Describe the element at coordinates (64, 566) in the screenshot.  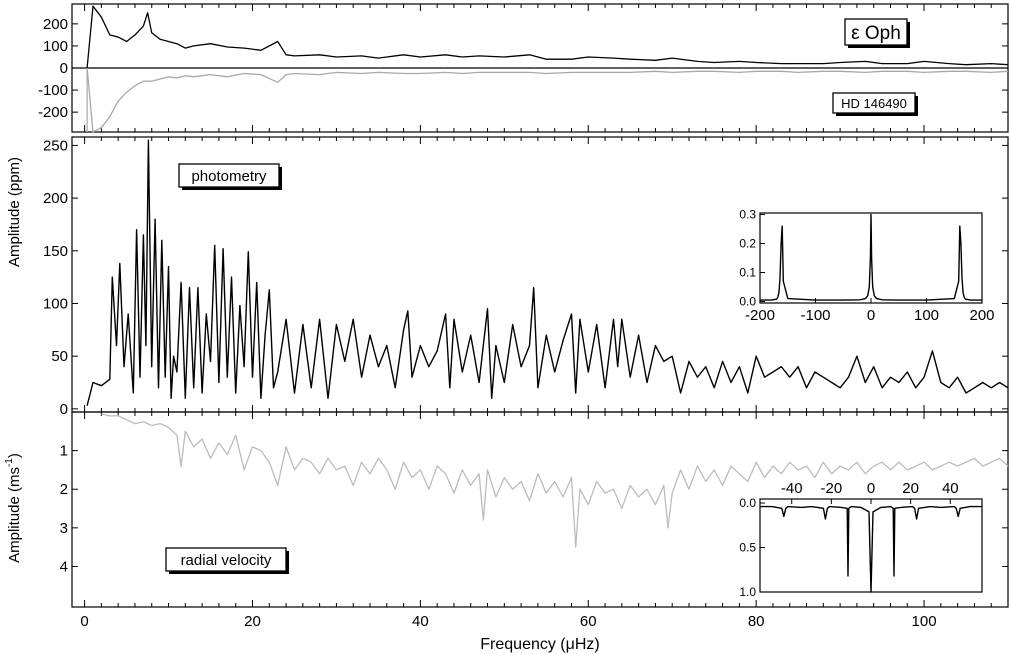
I see `bottom-ytick-label: 4` at that location.